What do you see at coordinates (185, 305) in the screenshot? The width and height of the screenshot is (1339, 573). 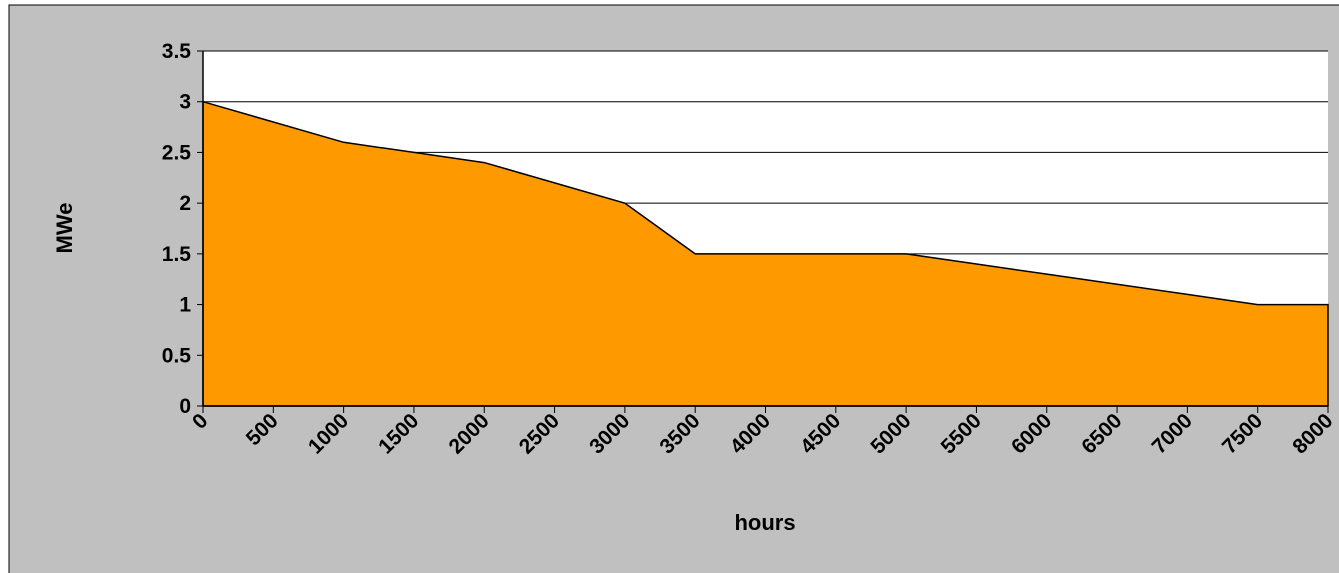 I see `y-tick-label: 1` at bounding box center [185, 305].